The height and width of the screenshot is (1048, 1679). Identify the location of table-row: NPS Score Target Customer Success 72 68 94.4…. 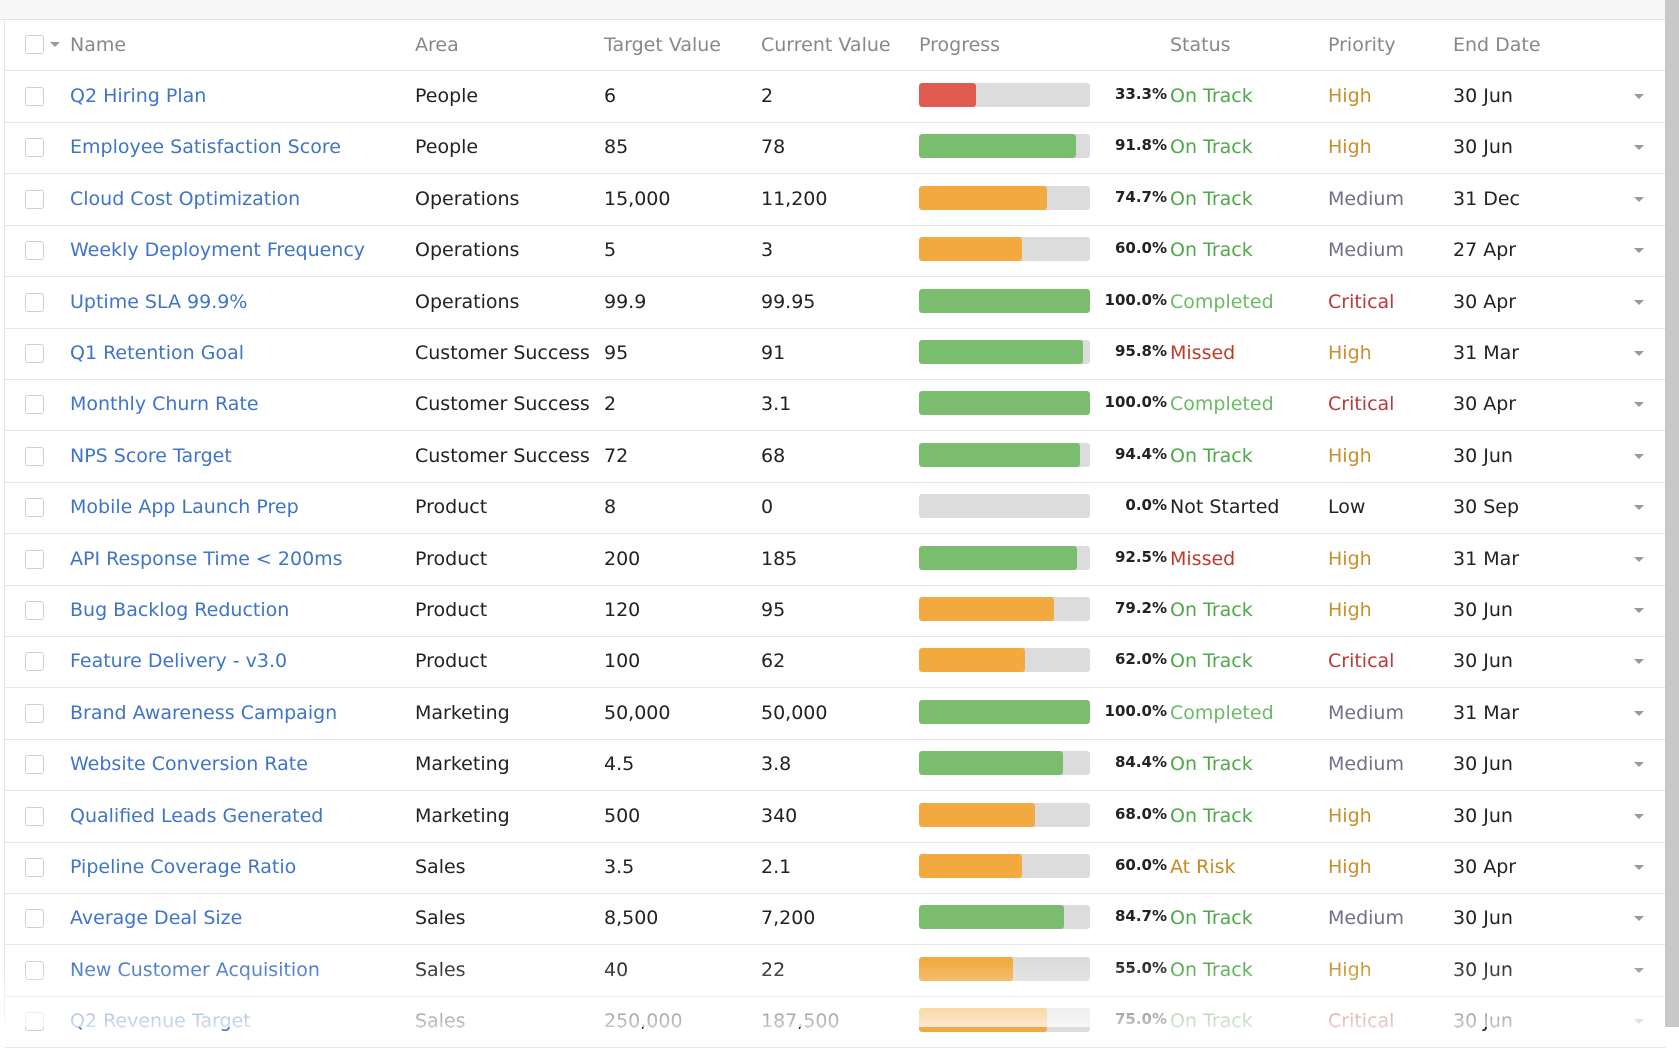
(835, 457).